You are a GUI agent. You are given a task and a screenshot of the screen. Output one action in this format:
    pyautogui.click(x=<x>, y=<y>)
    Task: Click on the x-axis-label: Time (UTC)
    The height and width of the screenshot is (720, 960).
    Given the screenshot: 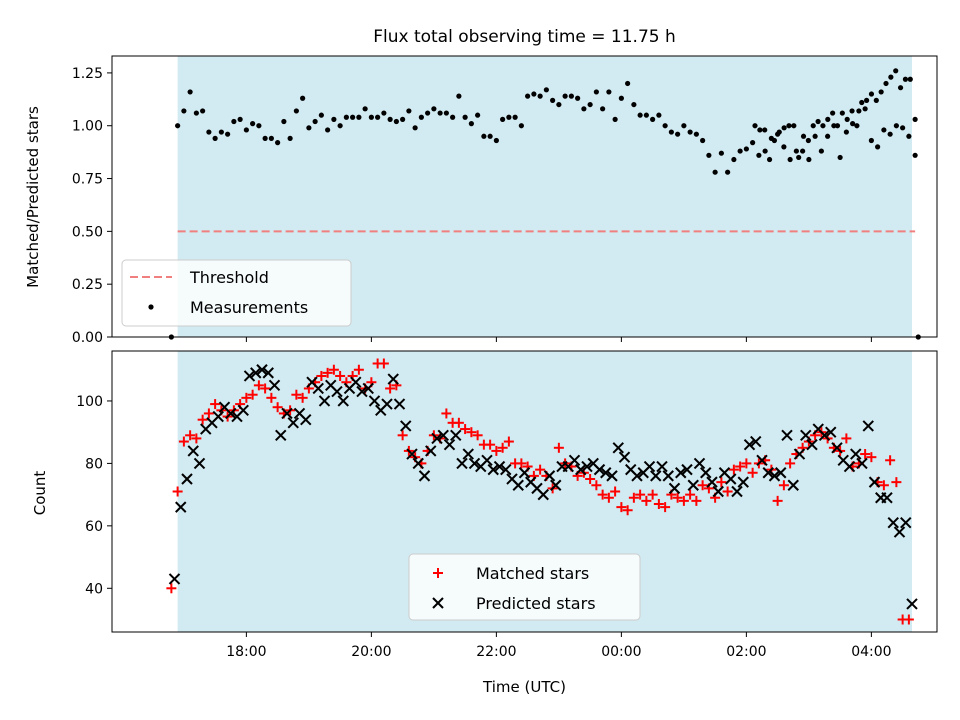 What is the action you would take?
    pyautogui.click(x=524, y=687)
    